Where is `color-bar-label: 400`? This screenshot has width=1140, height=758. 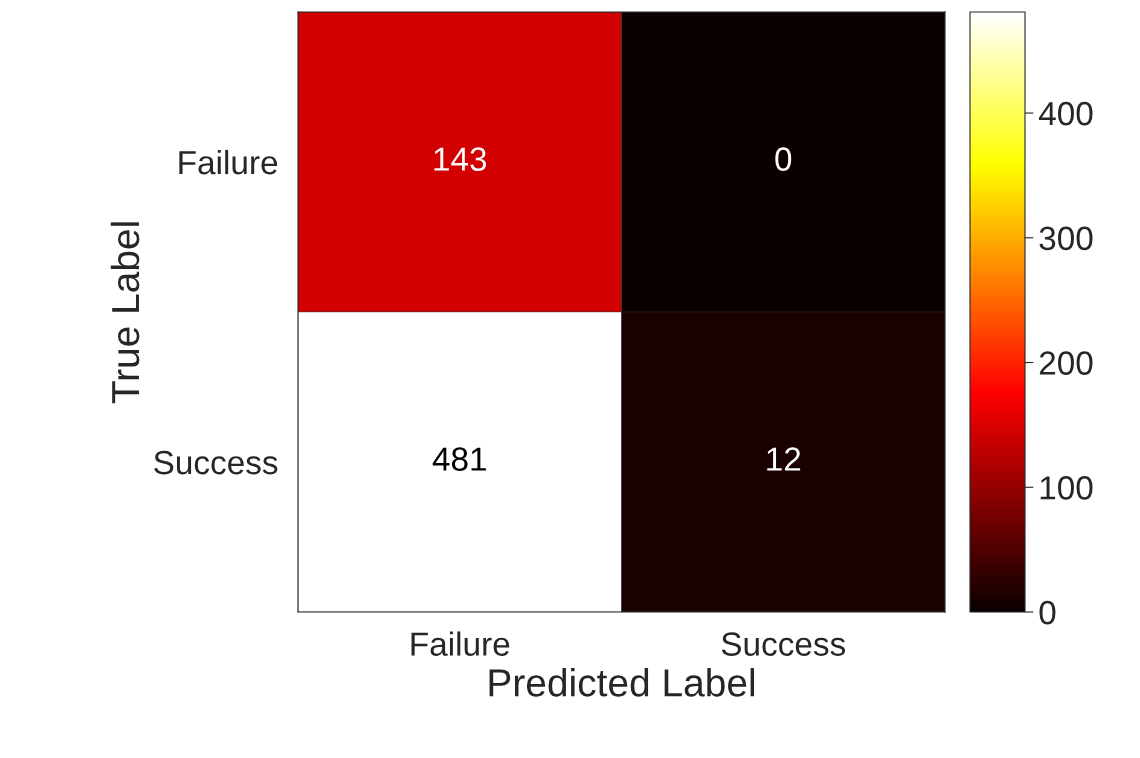
color-bar-label: 400 is located at coordinates (1065, 113).